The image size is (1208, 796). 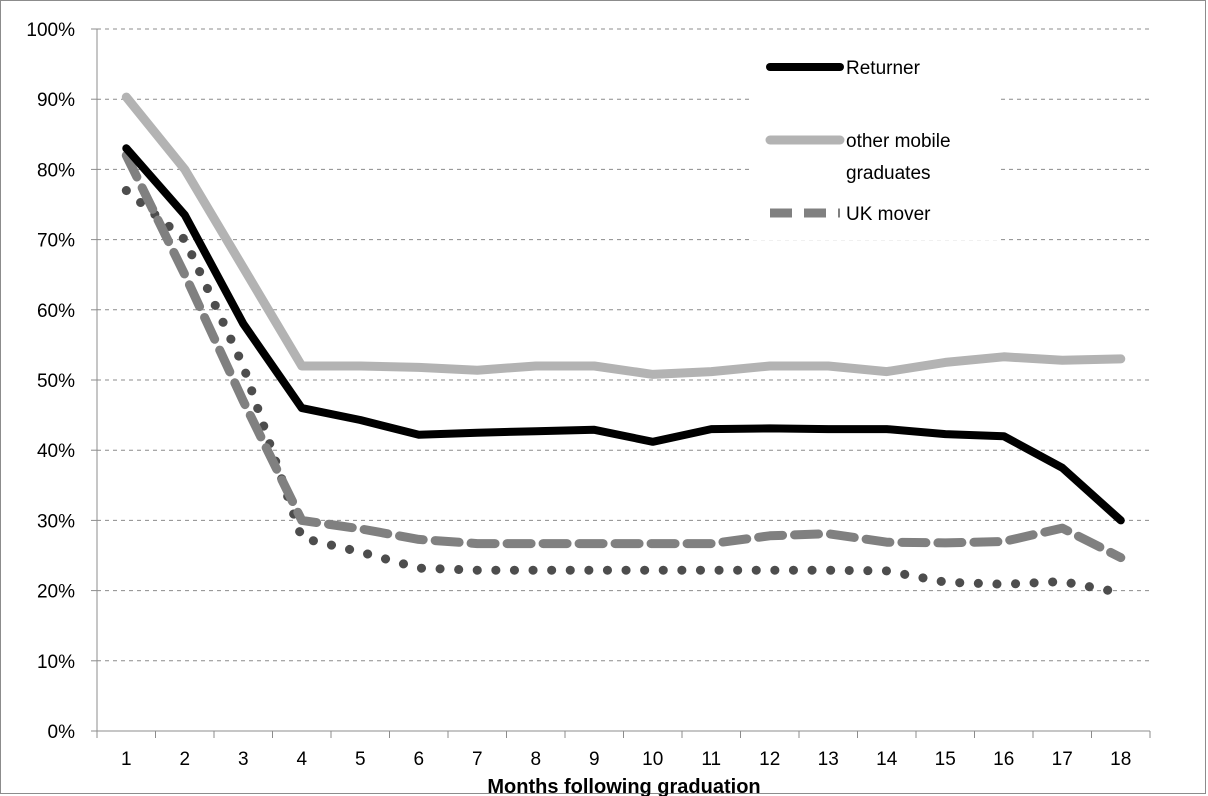 What do you see at coordinates (828, 759) in the screenshot?
I see `x-tick-label: 13` at bounding box center [828, 759].